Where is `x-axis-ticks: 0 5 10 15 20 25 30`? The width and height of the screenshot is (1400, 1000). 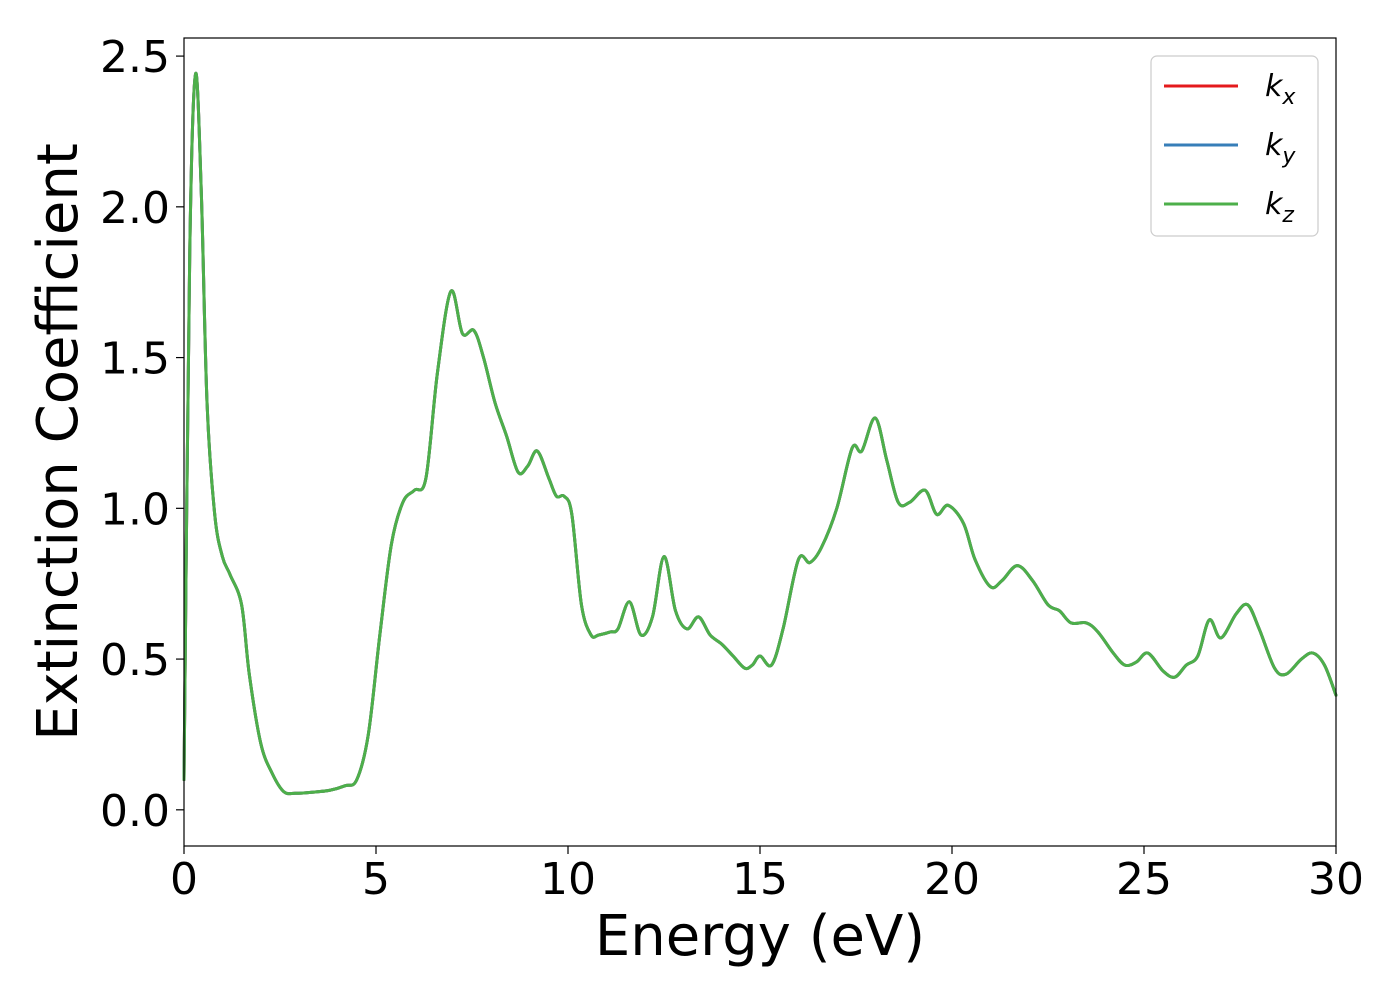
x-axis-ticks: 0 5 10 15 20 25 30 is located at coordinates (767, 875).